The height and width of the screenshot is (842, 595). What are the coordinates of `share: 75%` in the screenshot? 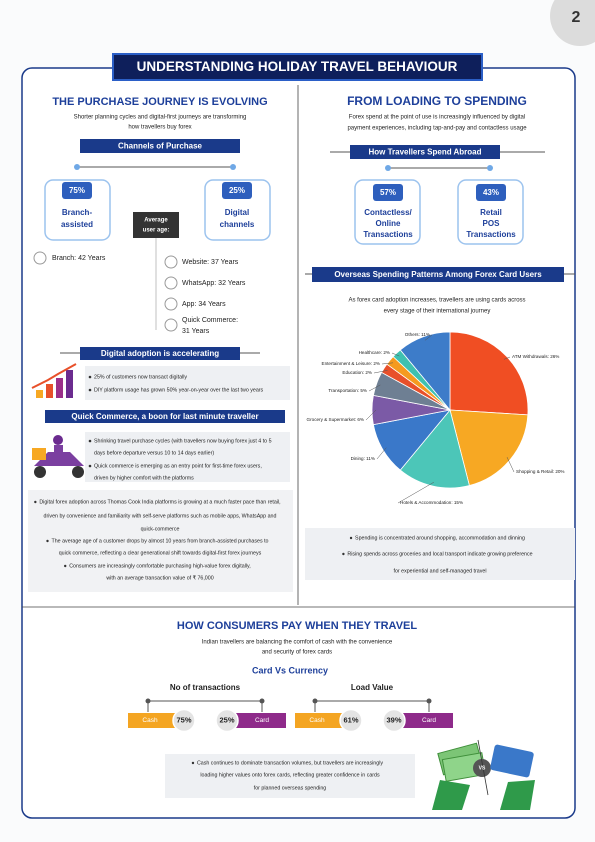 It's located at (77, 190).